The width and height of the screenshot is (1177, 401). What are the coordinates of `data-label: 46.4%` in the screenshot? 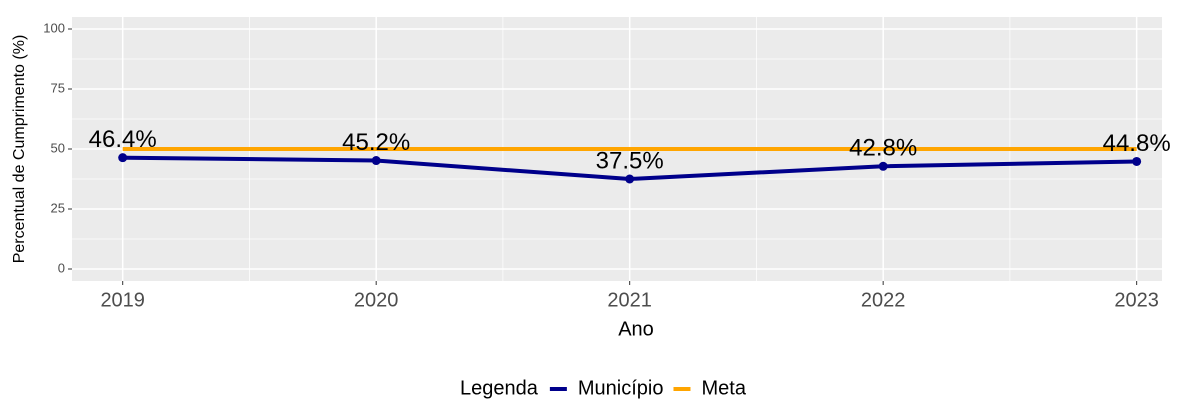 It's located at (123, 139).